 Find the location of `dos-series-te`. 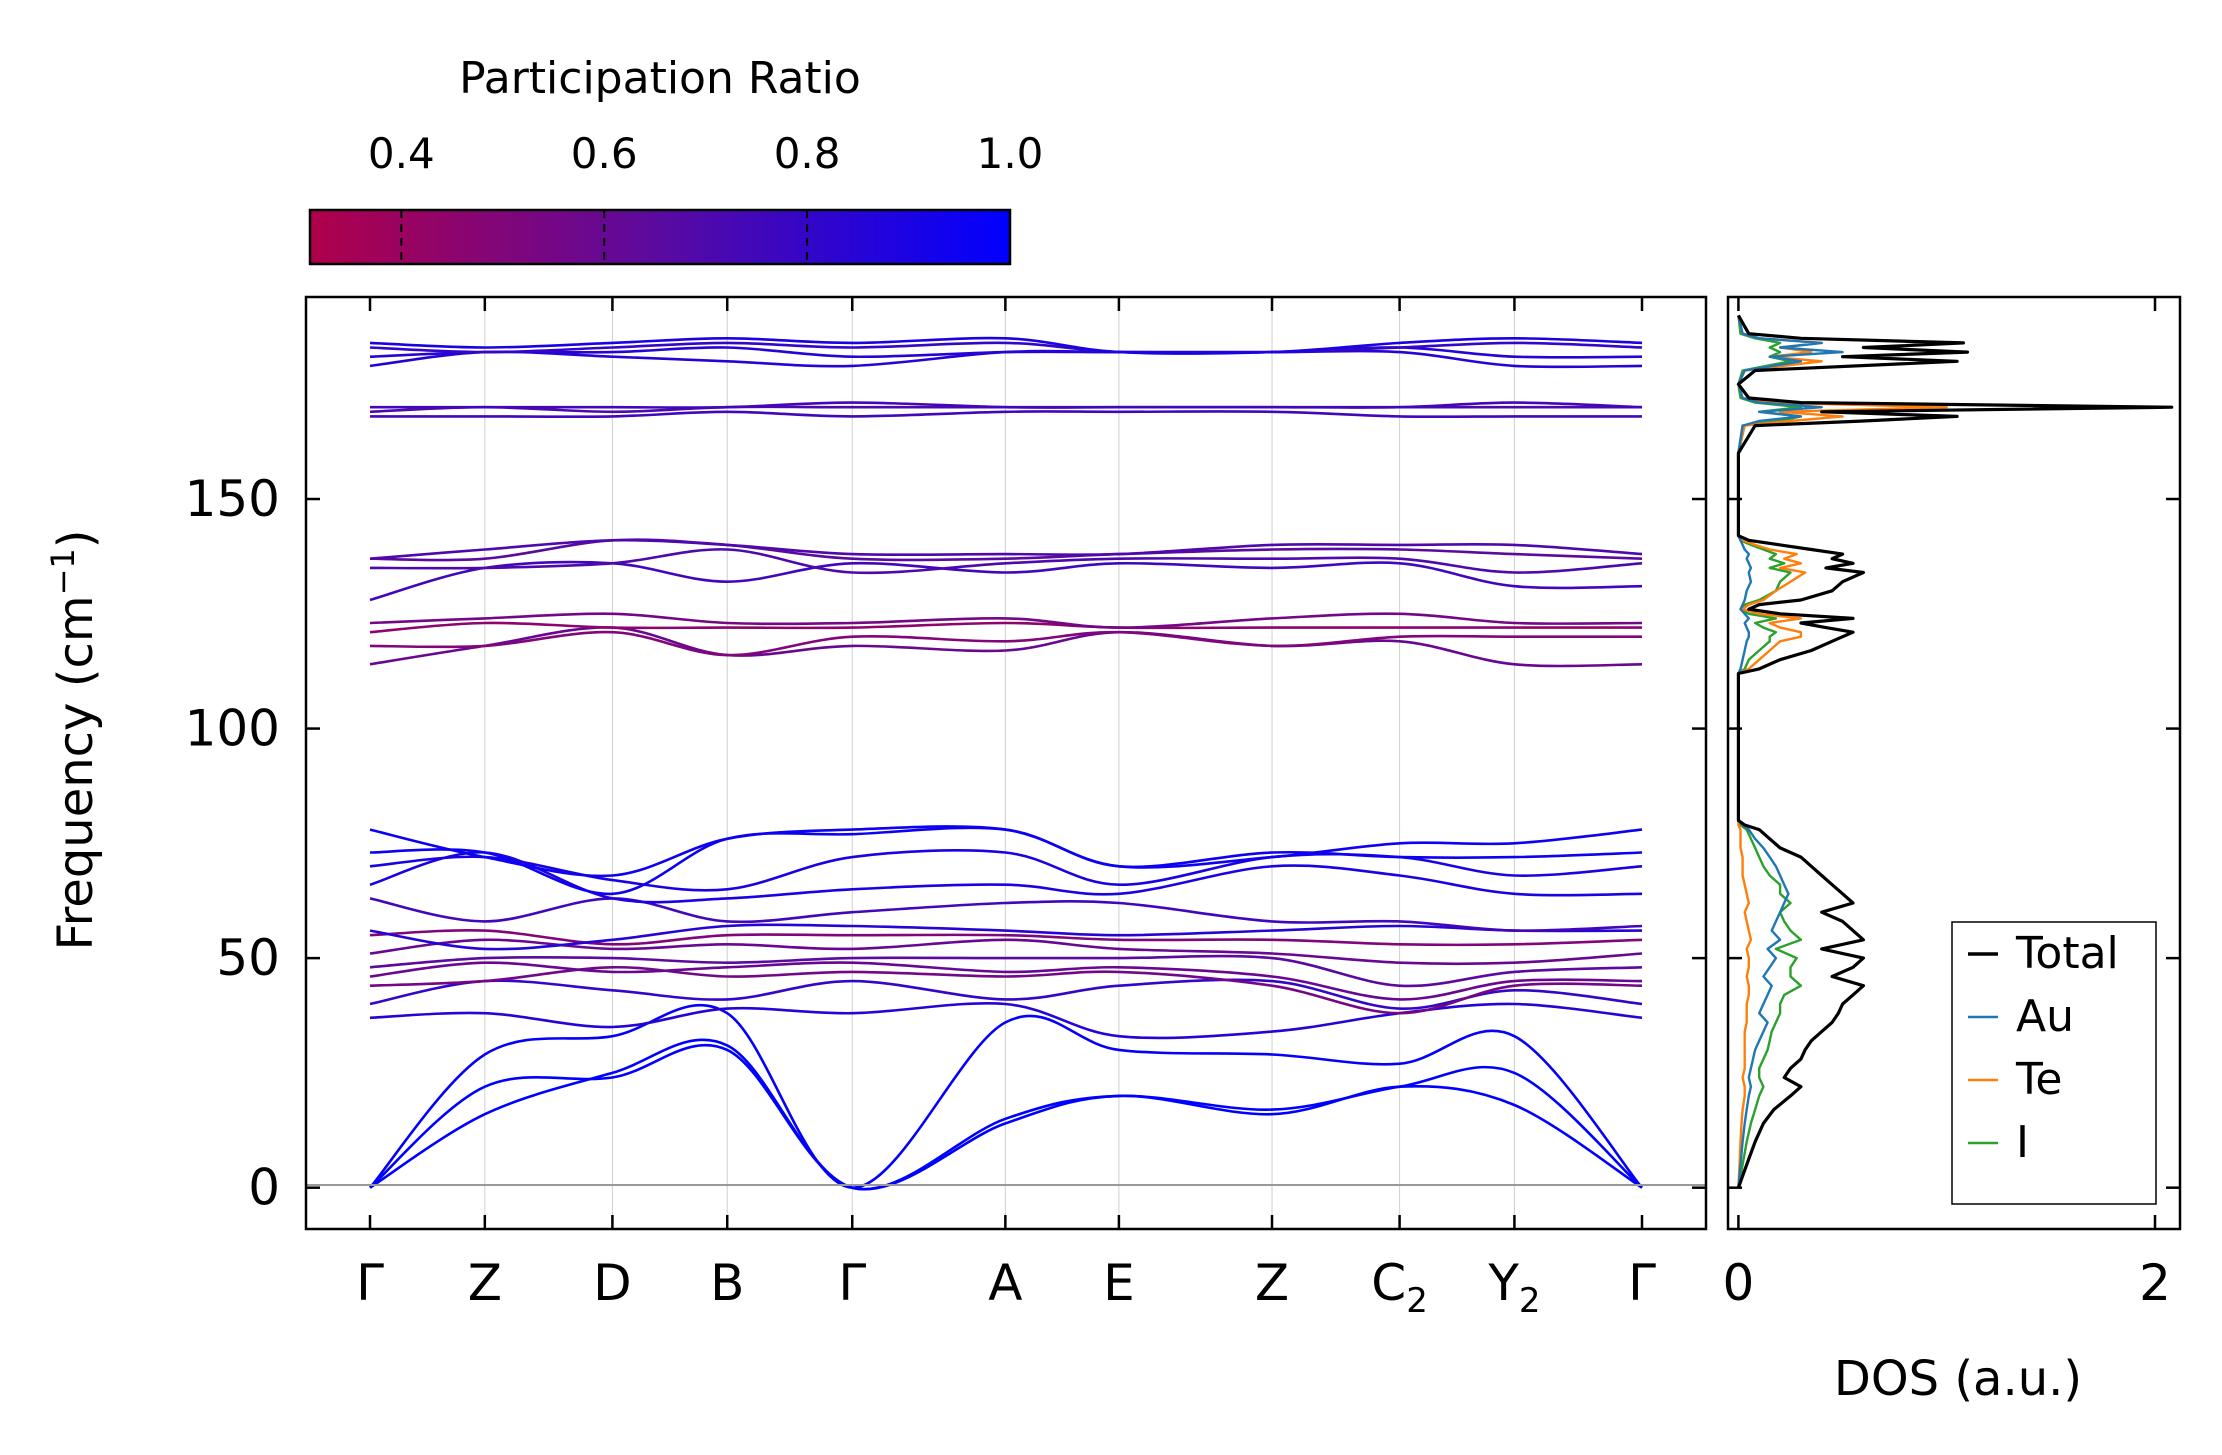

dos-series-te is located at coordinates (1842, 751).